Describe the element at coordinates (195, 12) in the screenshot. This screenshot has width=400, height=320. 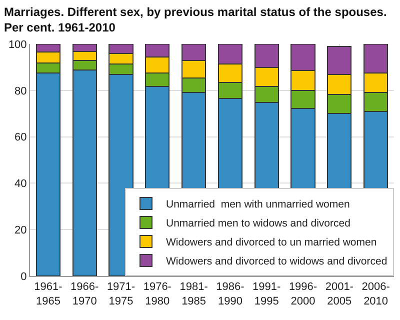
I see `chart-title: Marriages. Different sex, by previous marital status of the spouses.` at that location.